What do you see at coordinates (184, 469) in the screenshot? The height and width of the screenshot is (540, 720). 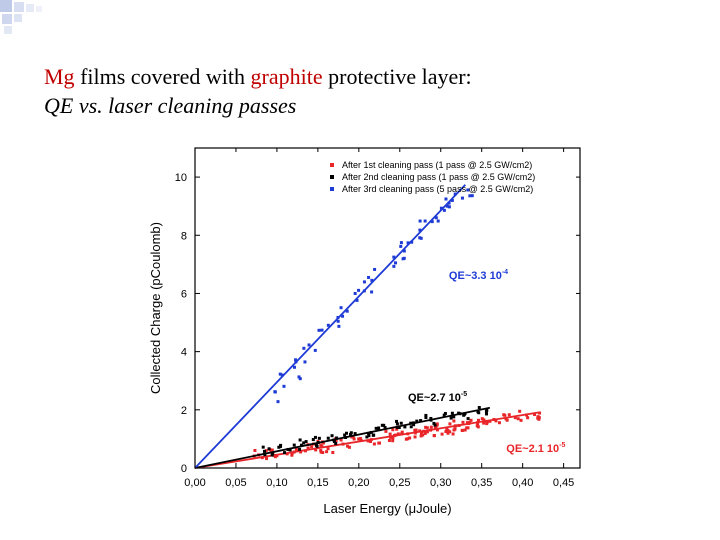 I see `y-tick-label: 0` at bounding box center [184, 469].